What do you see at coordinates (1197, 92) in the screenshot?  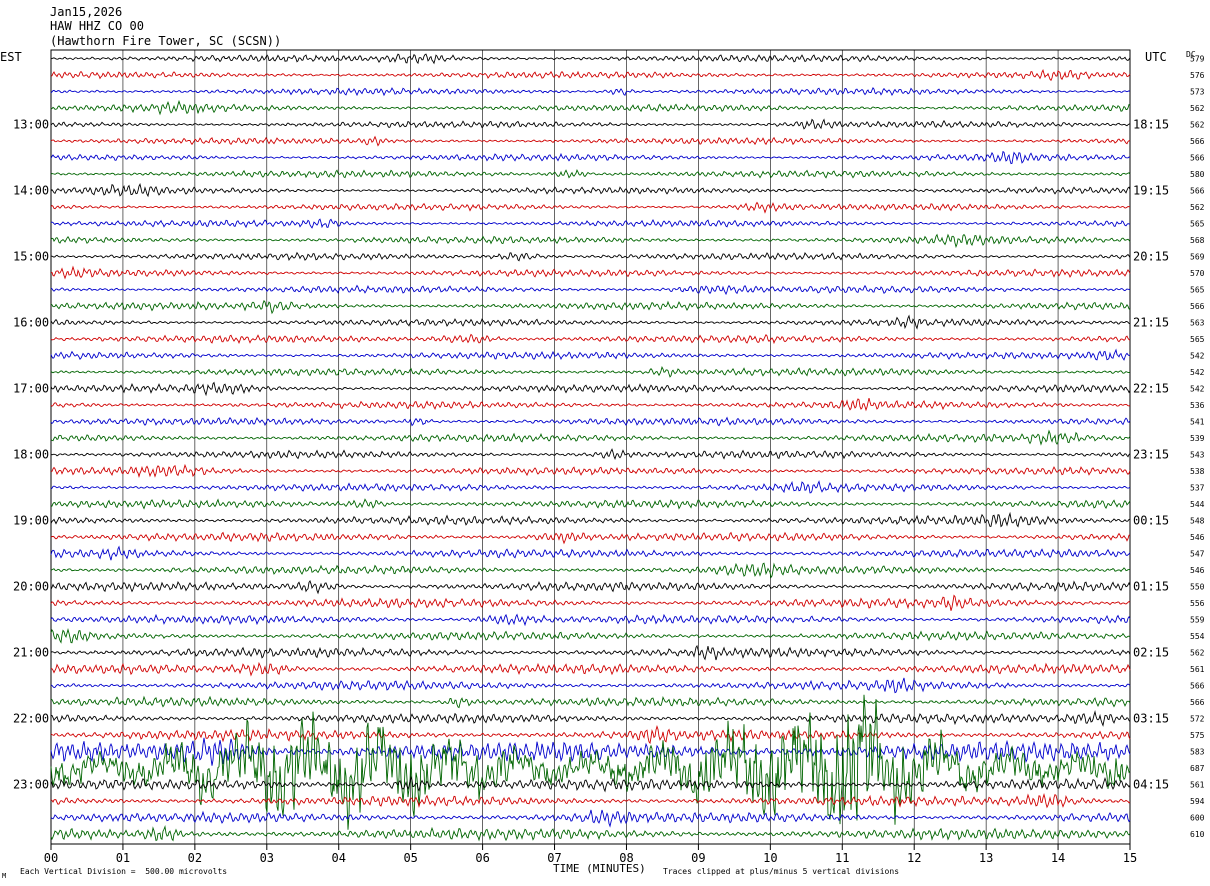 I see `dc-offset-label: 573` at bounding box center [1197, 92].